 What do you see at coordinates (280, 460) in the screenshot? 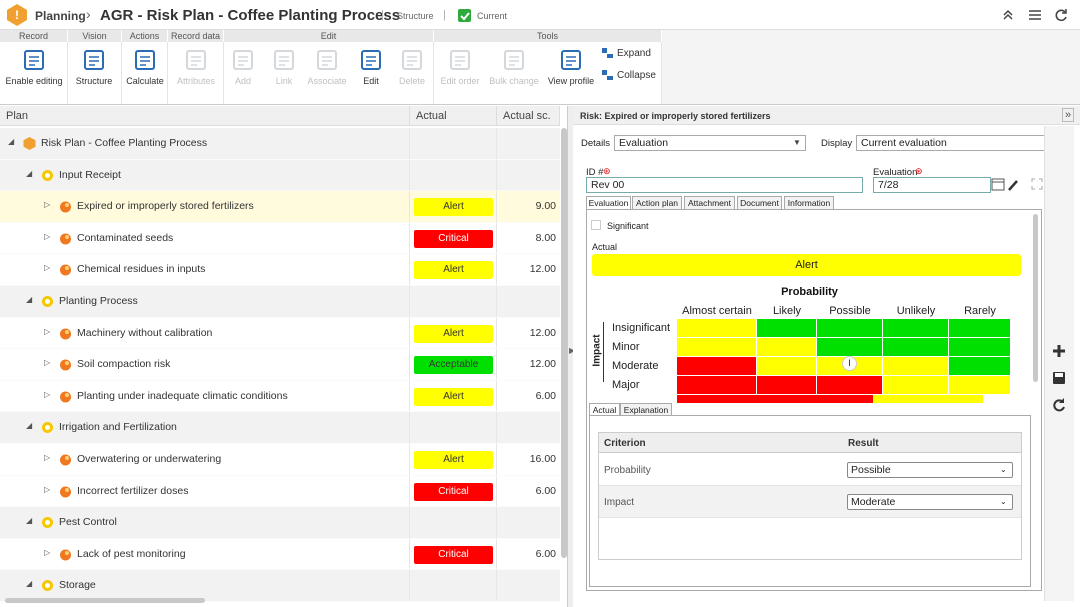
I see `tree-row: ▷Overwatering or underwateringAlert16.00` at bounding box center [280, 460].